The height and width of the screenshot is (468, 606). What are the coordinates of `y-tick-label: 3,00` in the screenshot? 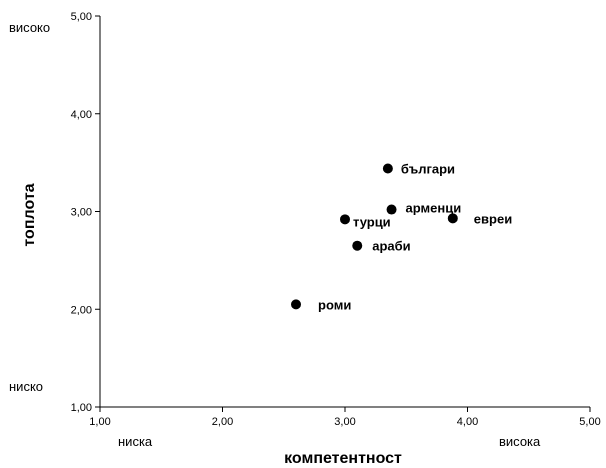 It's located at (81, 213).